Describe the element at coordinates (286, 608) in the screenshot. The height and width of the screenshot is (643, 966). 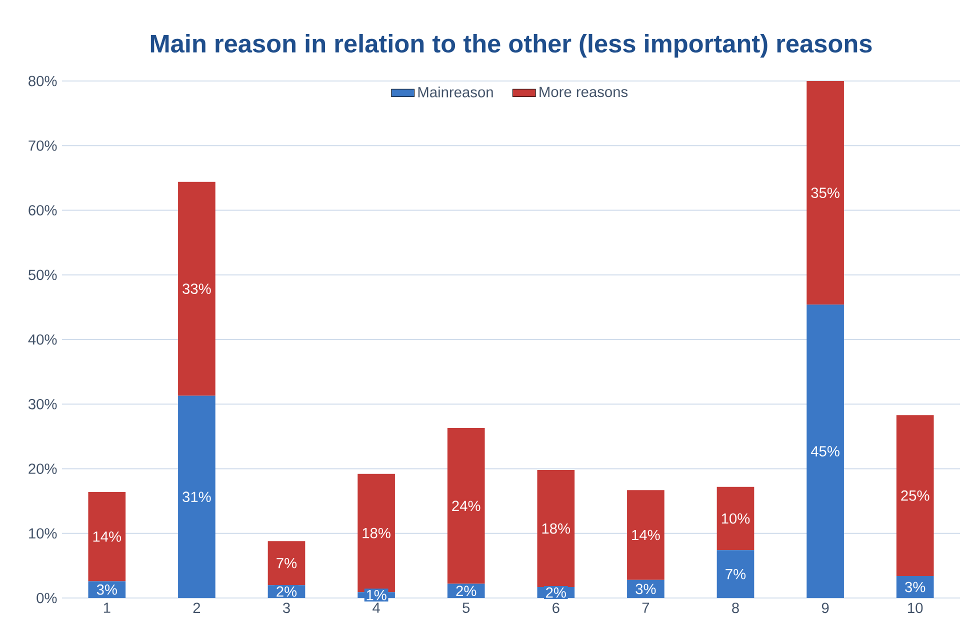
I see `x-tick-label: 3` at that location.